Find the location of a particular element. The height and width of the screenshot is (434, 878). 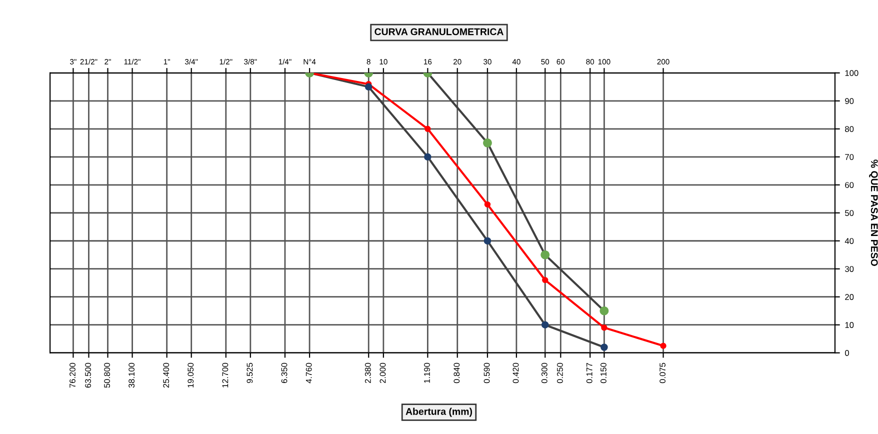

x-tick-label: 2.000 is located at coordinates (383, 372).